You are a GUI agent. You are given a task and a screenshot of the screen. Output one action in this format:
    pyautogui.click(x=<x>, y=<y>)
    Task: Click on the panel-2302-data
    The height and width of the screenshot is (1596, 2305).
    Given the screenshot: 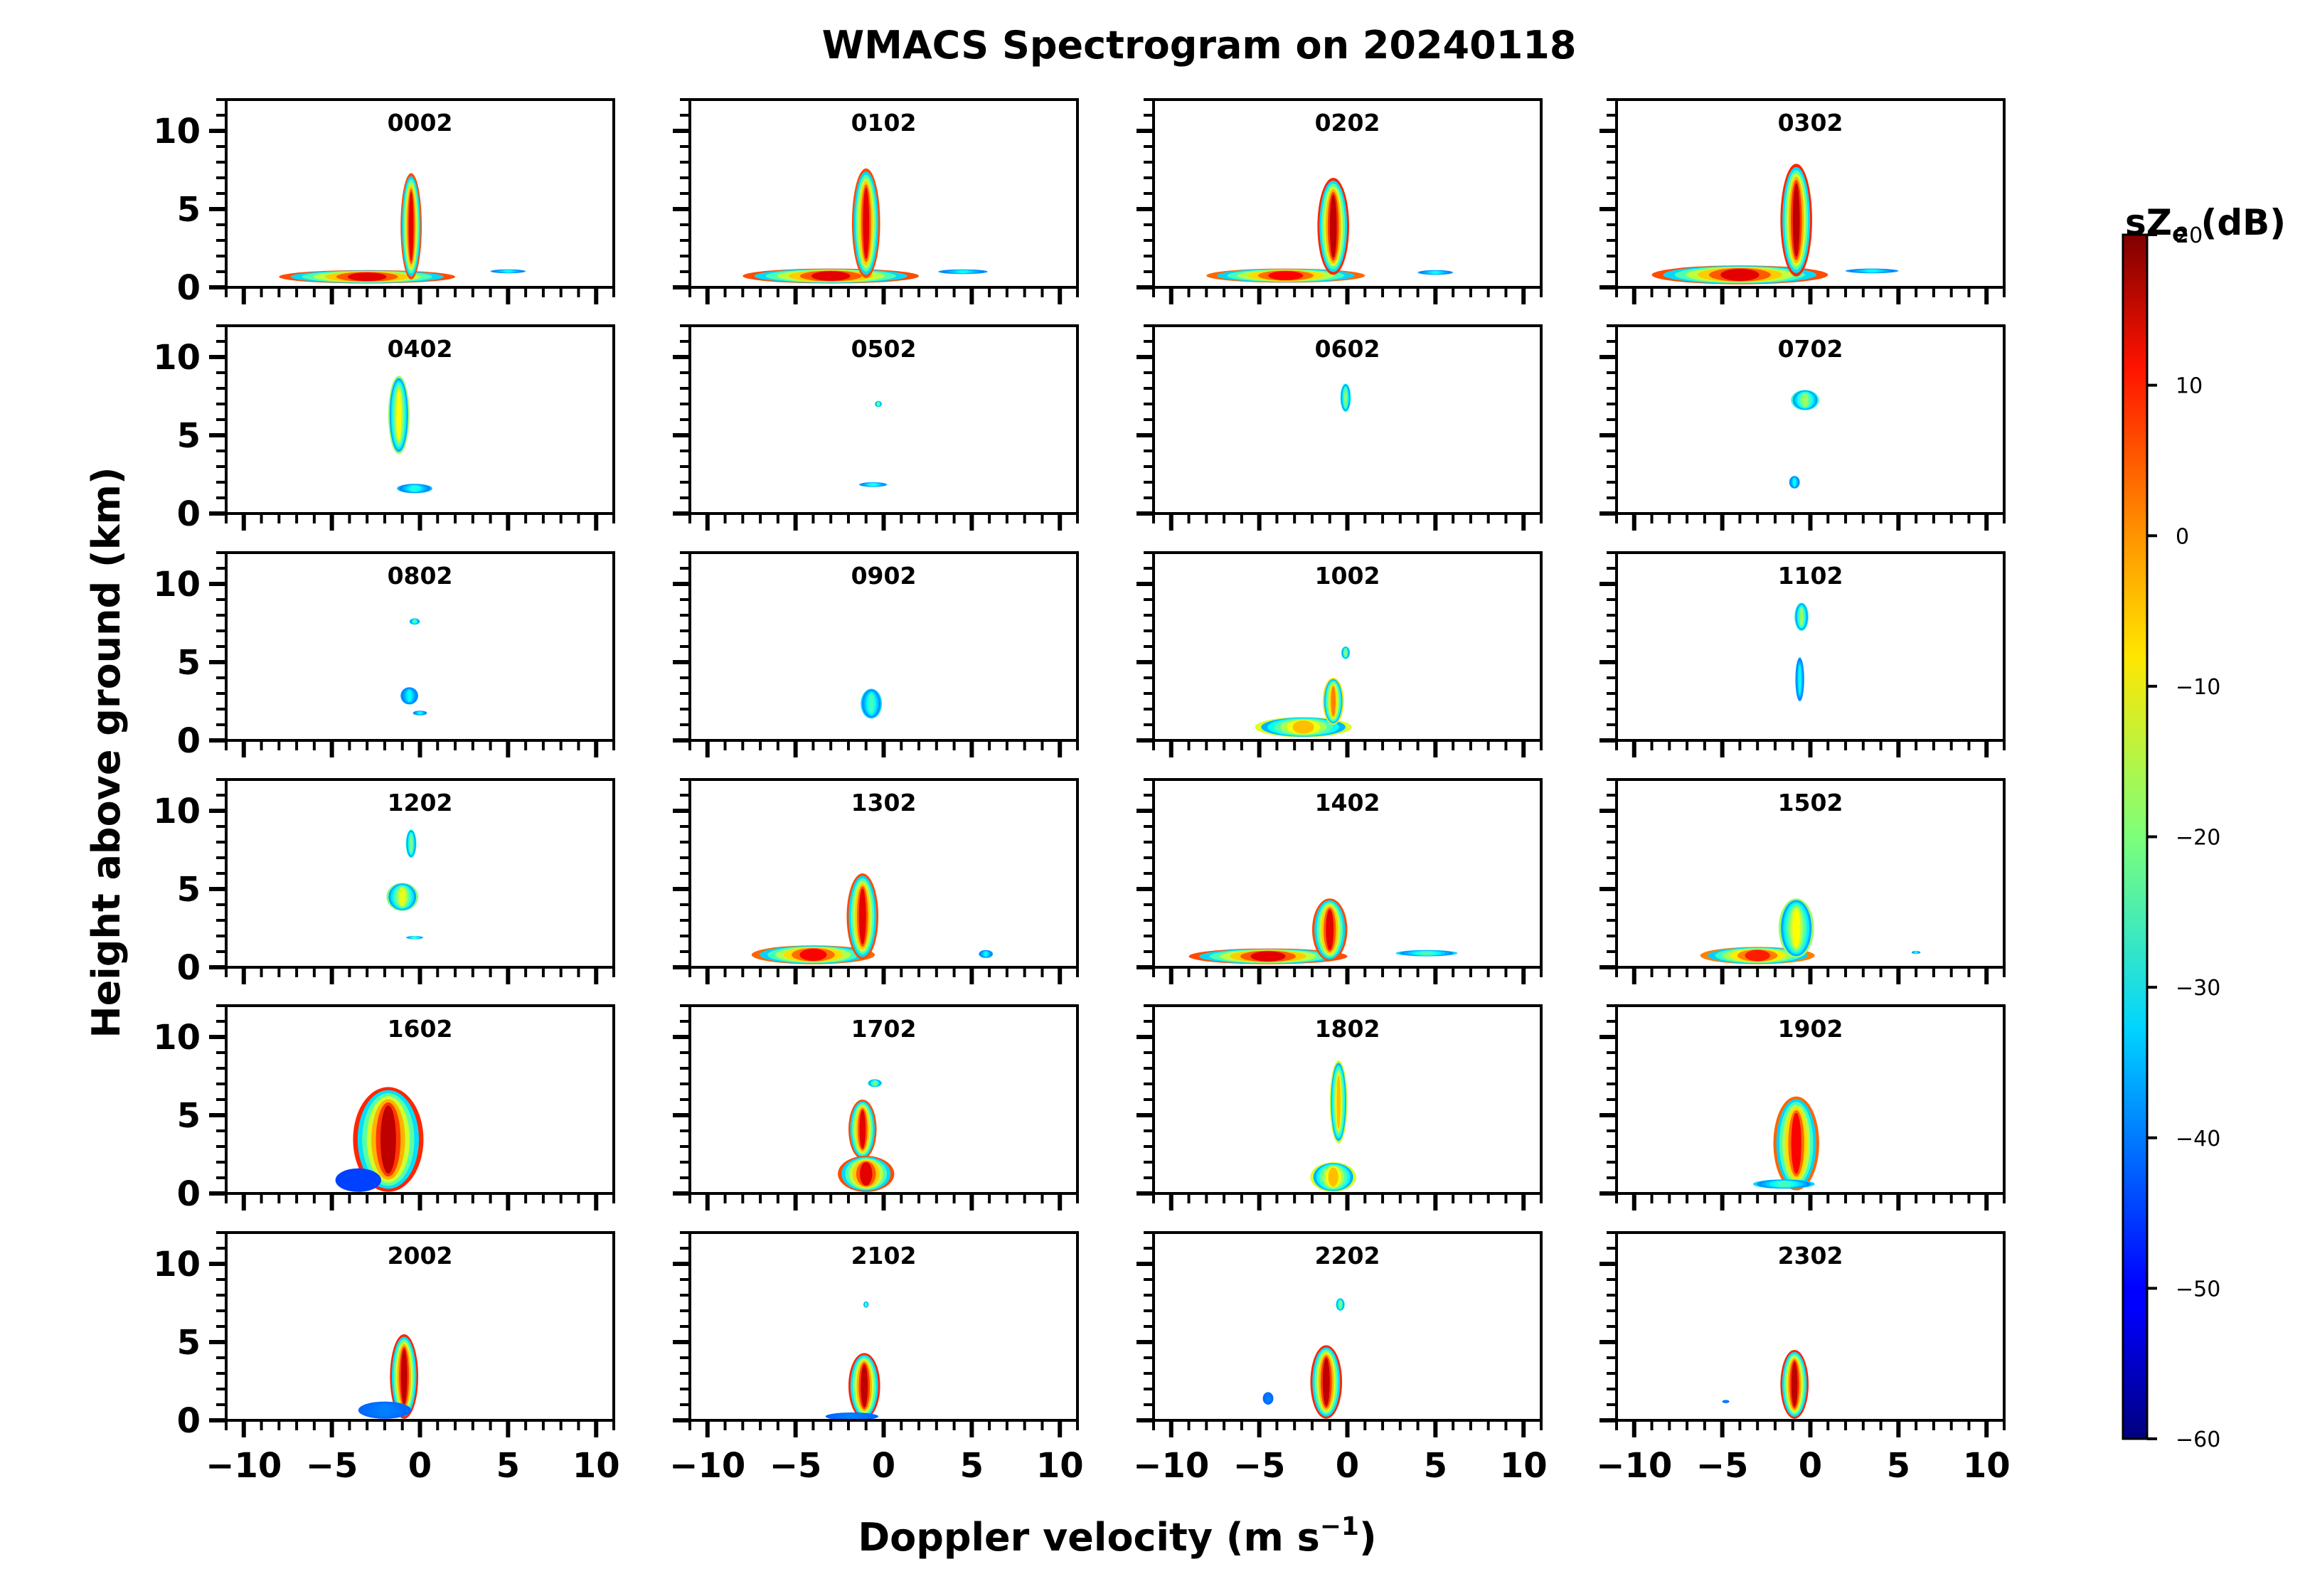 What is the action you would take?
    pyautogui.click(x=1765, y=1384)
    